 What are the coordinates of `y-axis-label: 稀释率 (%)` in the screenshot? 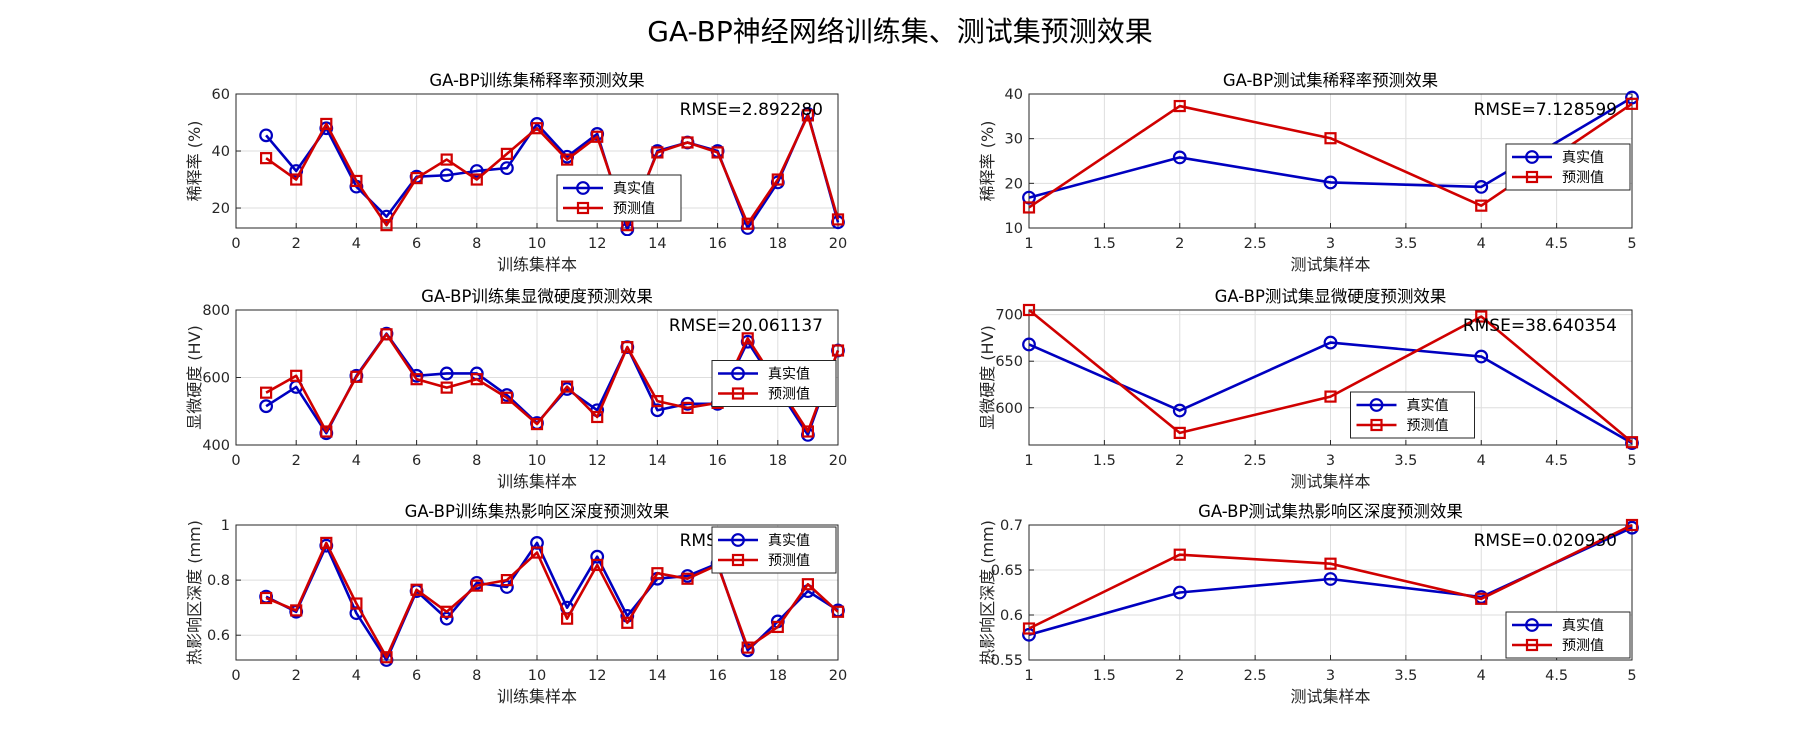 It's located at (194, 161).